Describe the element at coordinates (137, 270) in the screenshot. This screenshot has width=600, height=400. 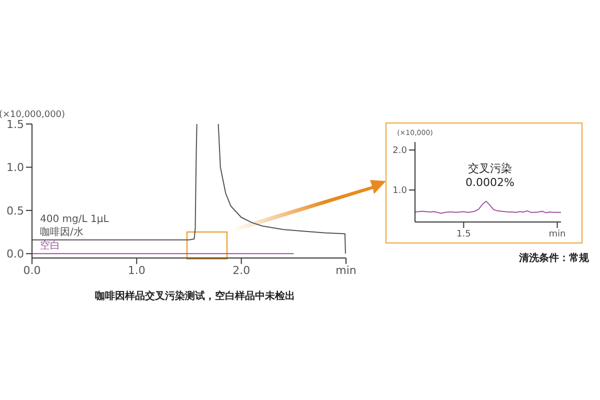
I see `x-tick-label: 1.0` at that location.